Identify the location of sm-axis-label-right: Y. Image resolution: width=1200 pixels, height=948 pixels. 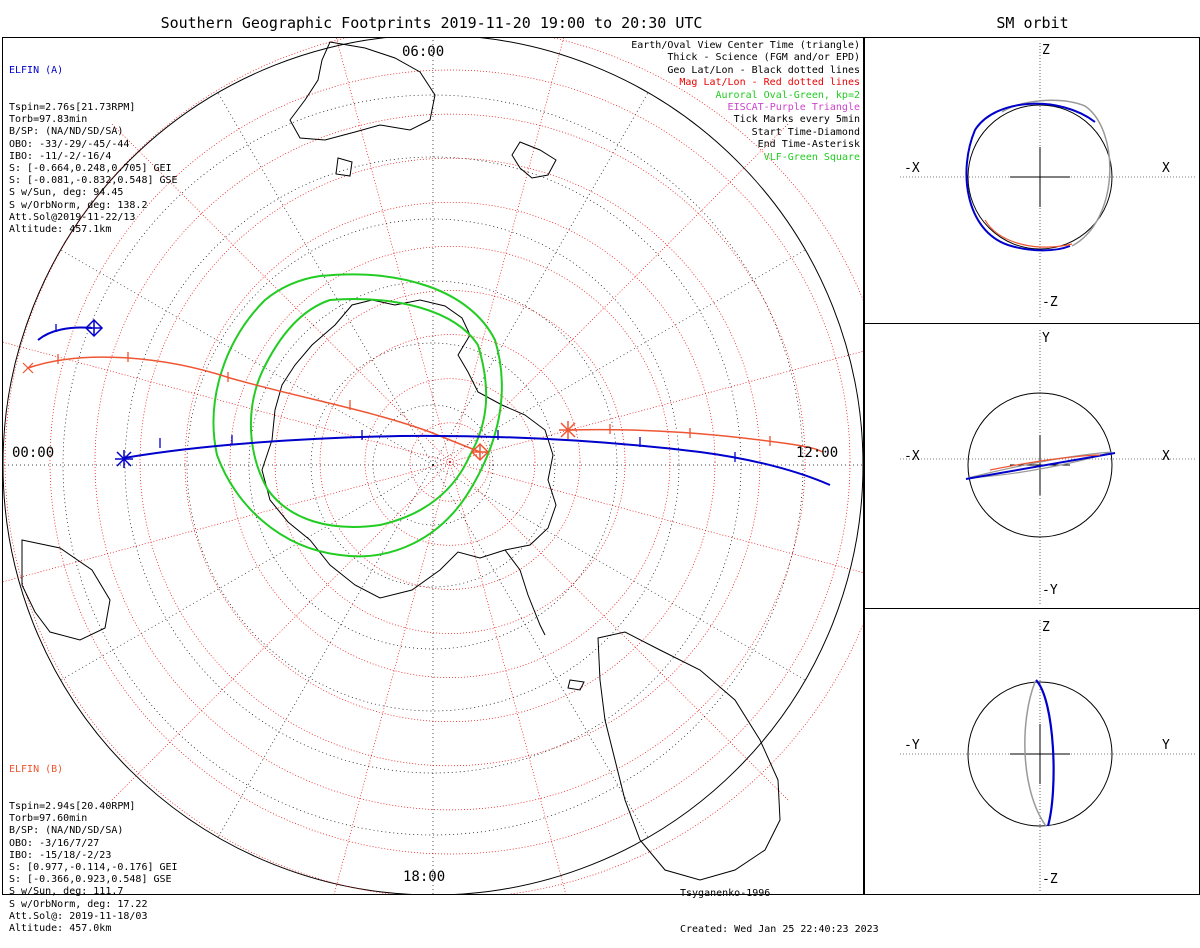
(1166, 745).